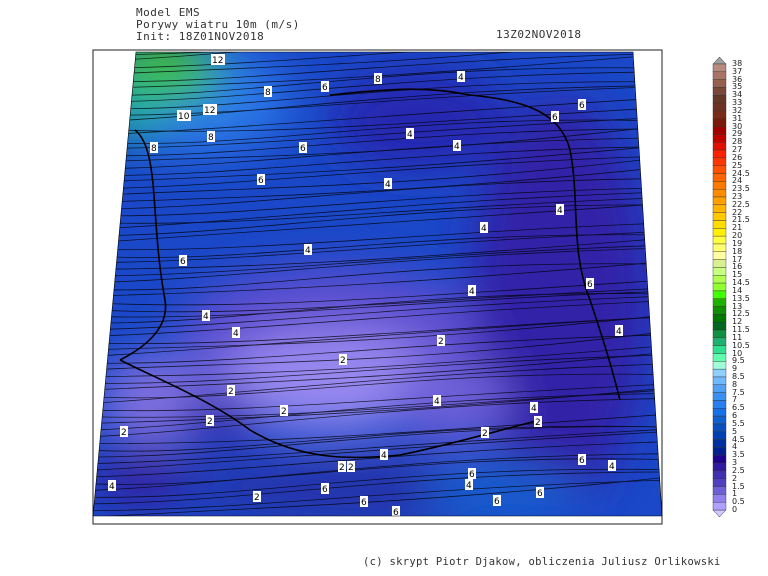 The width and height of the screenshot is (768, 576). I want to click on valid-time: 13Z02NOV2018, so click(539, 34).